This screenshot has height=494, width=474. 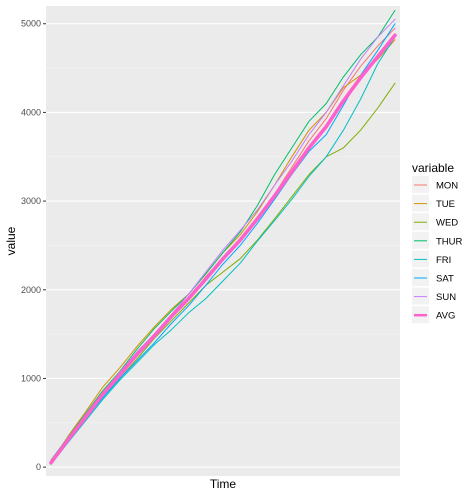 I want to click on legend: variable MON TUE WED THUR FRI SAT SUN AVG, so click(x=437, y=242).